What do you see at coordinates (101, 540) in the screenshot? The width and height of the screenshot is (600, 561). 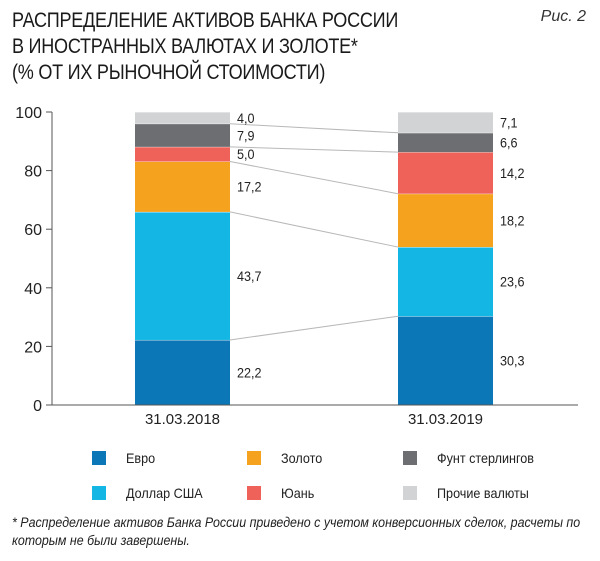 I see `footnote-line-2: которым не были завершены.` at bounding box center [101, 540].